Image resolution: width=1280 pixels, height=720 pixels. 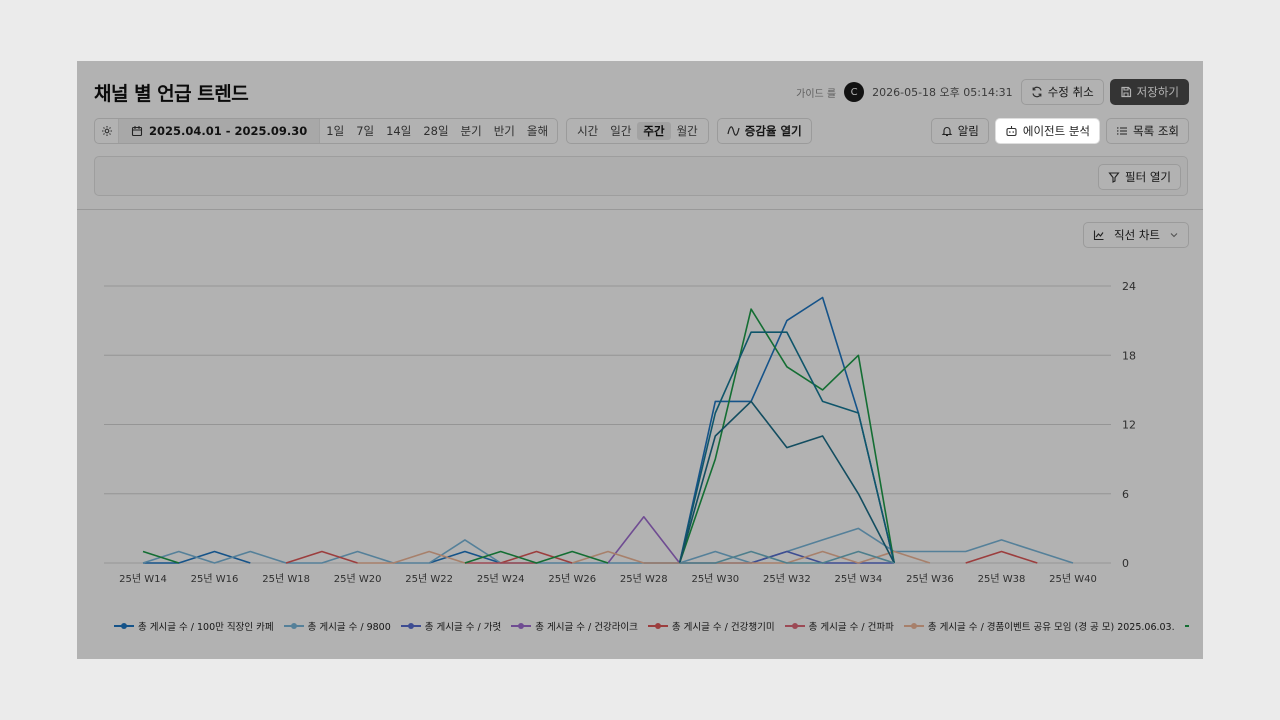 What do you see at coordinates (687, 131) in the screenshot?
I see `granularity-month: 월간` at bounding box center [687, 131].